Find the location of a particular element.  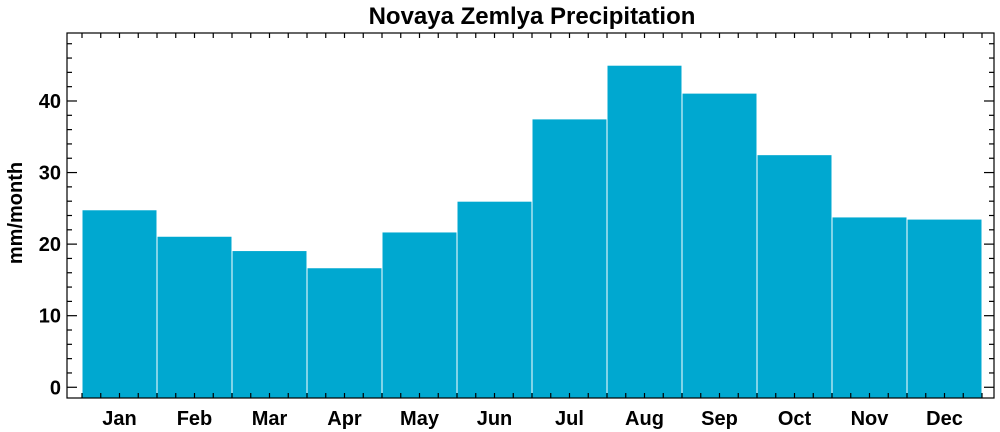

x-tick-label-dec: Dec is located at coordinates (944, 419).